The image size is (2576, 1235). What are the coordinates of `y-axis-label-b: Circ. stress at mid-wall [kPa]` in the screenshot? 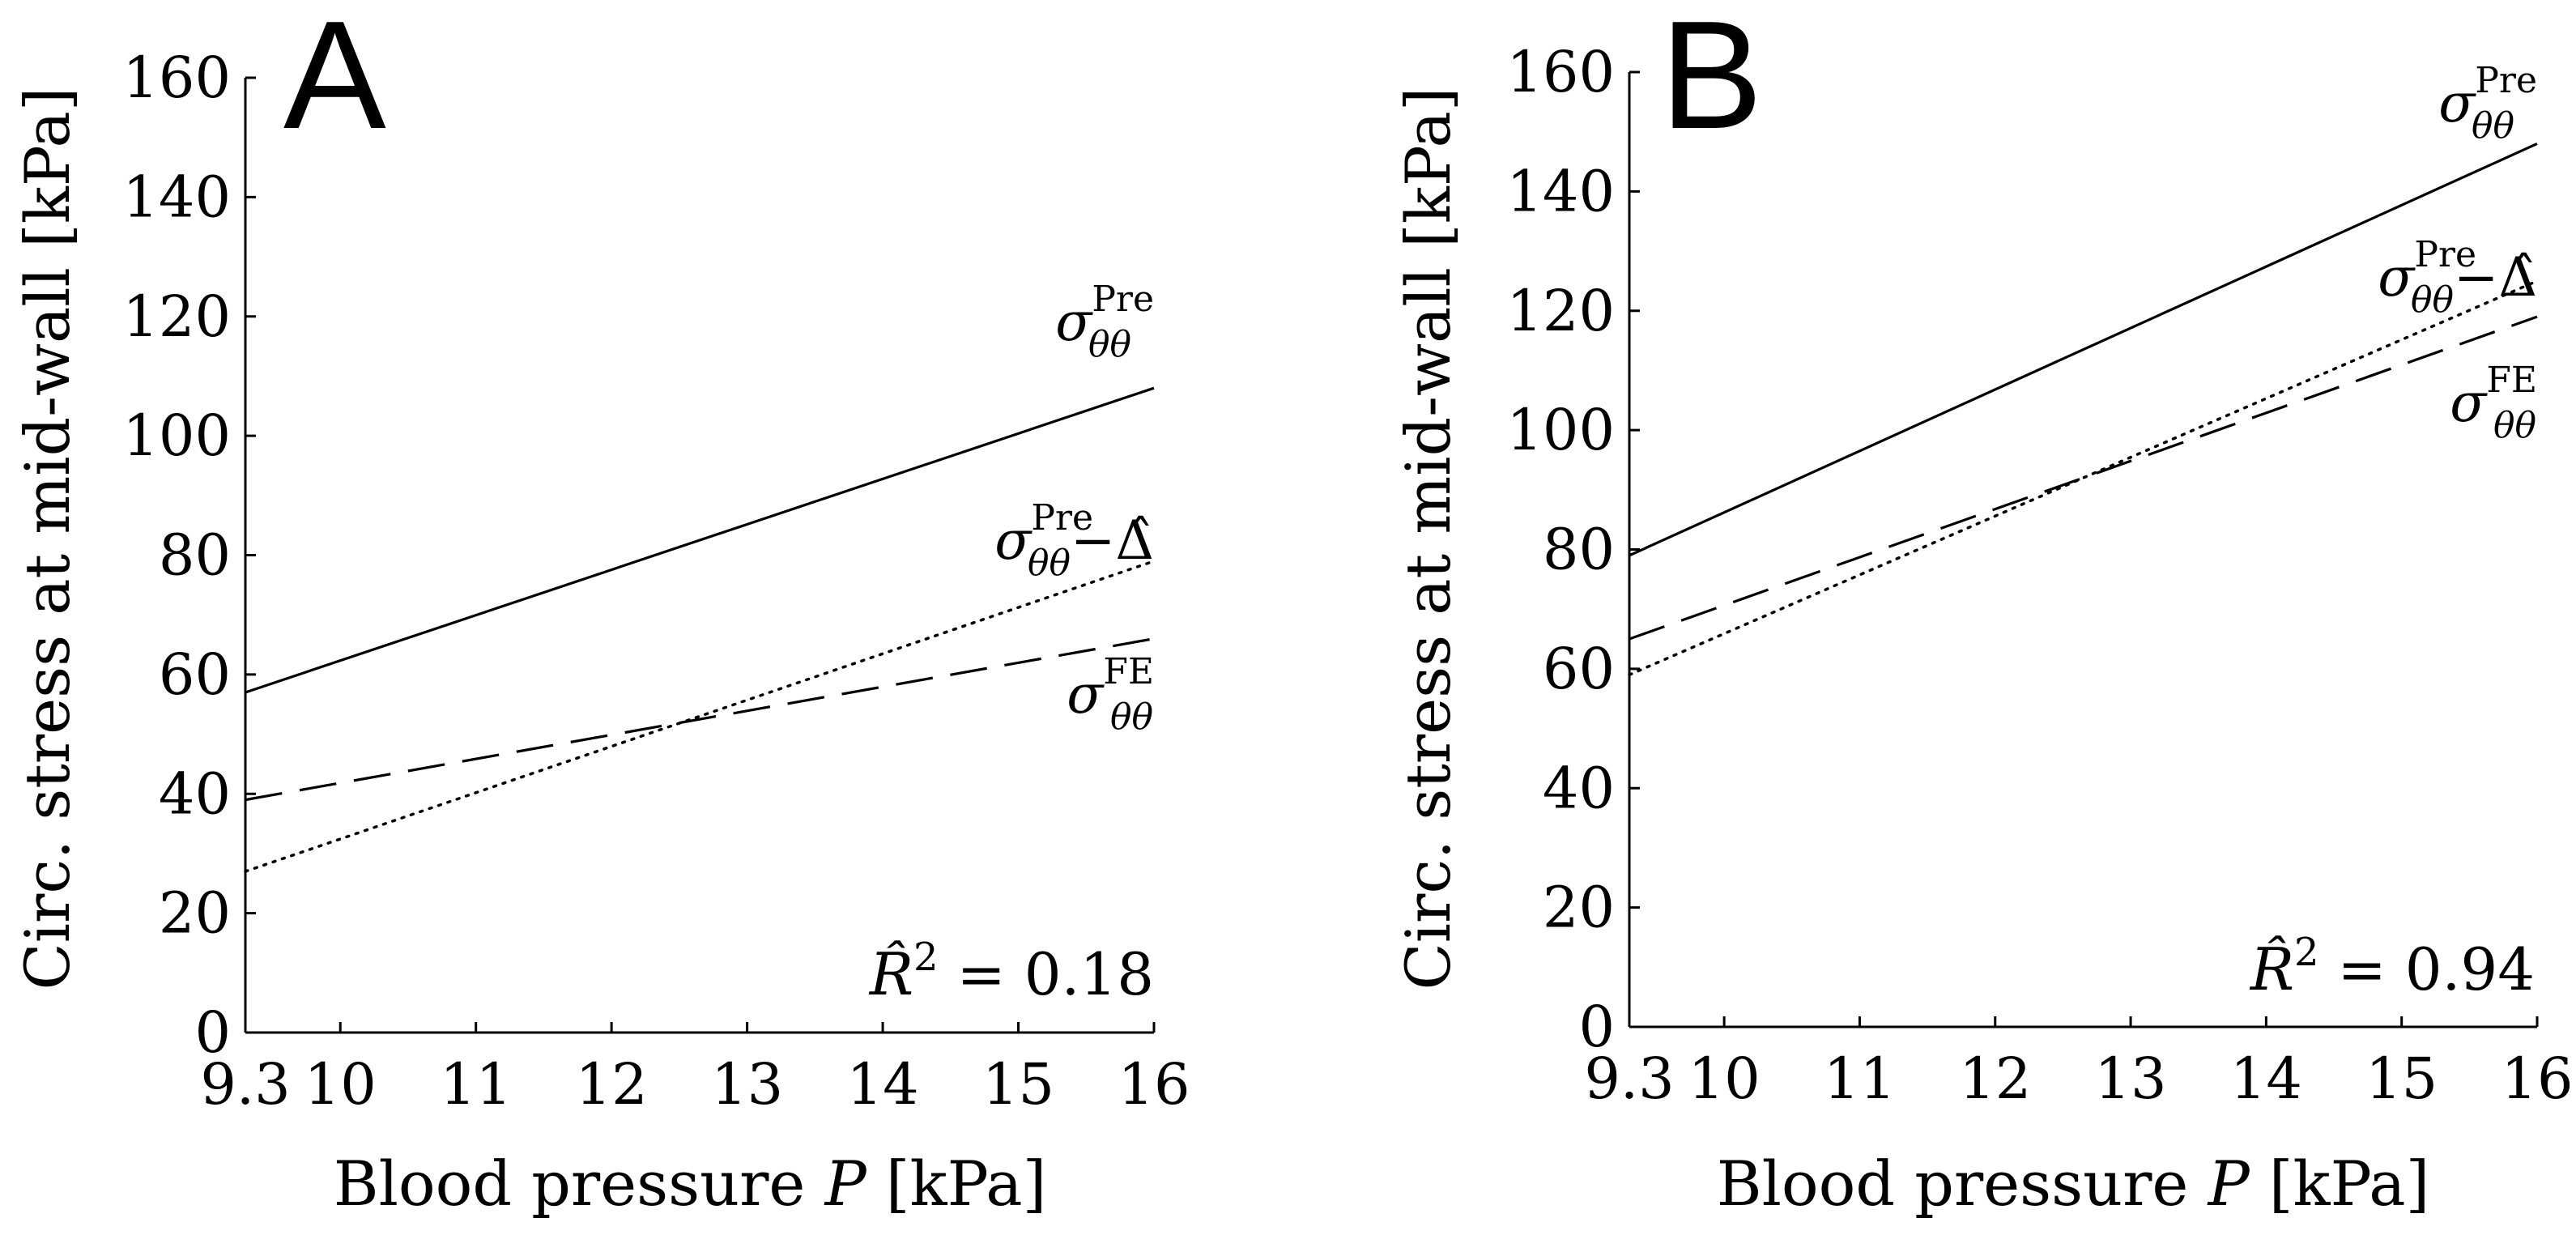 It's located at (1428, 539).